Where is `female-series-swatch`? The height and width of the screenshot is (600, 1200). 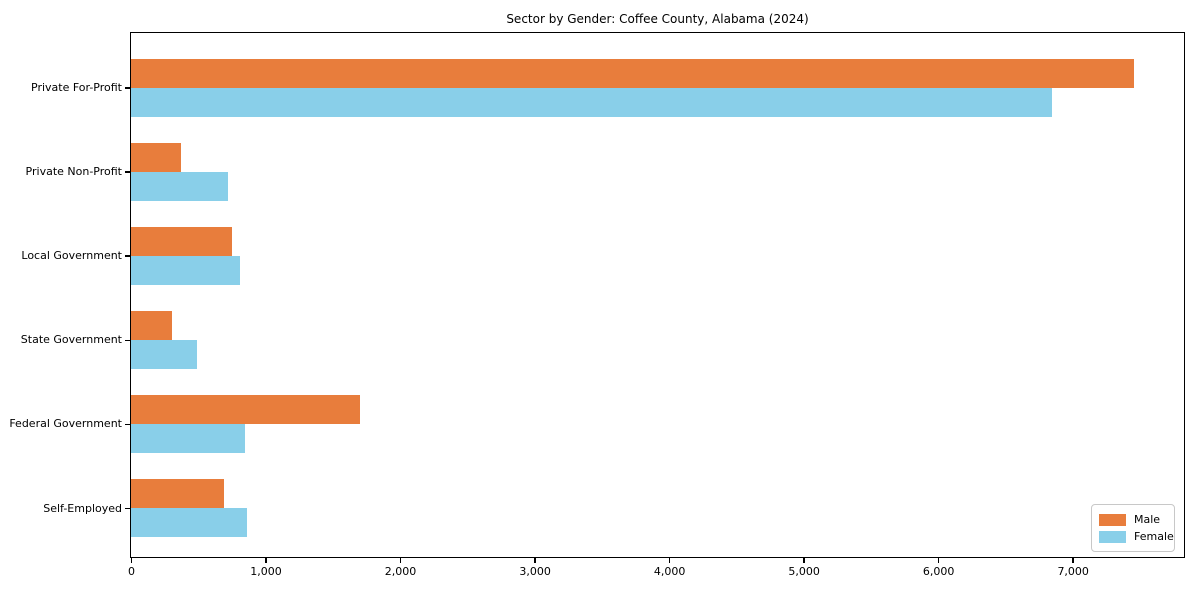 female-series-swatch is located at coordinates (1112, 536).